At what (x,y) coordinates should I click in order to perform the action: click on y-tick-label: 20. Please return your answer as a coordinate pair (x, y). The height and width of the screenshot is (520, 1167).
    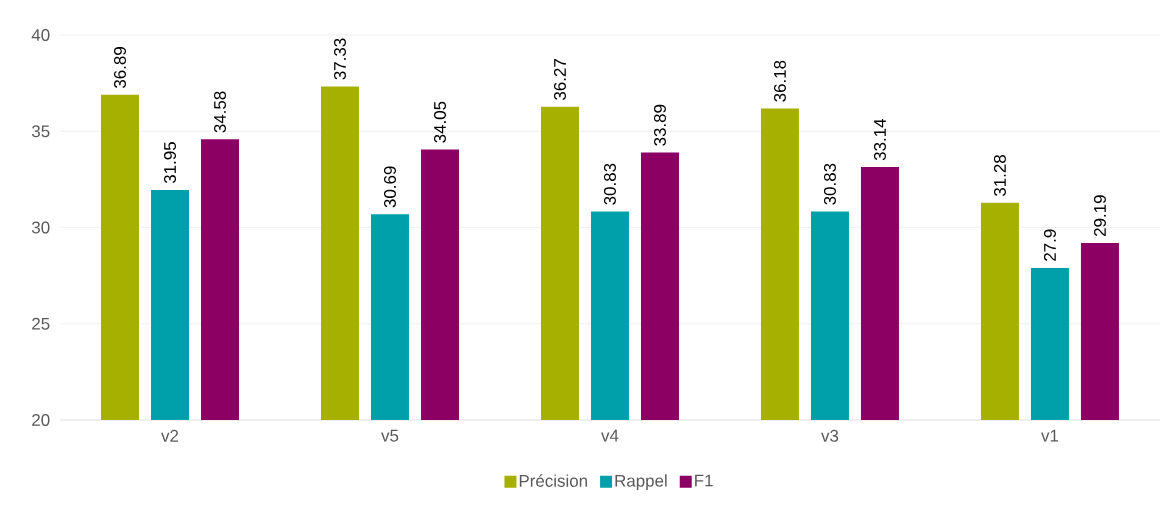
    Looking at the image, I should click on (41, 420).